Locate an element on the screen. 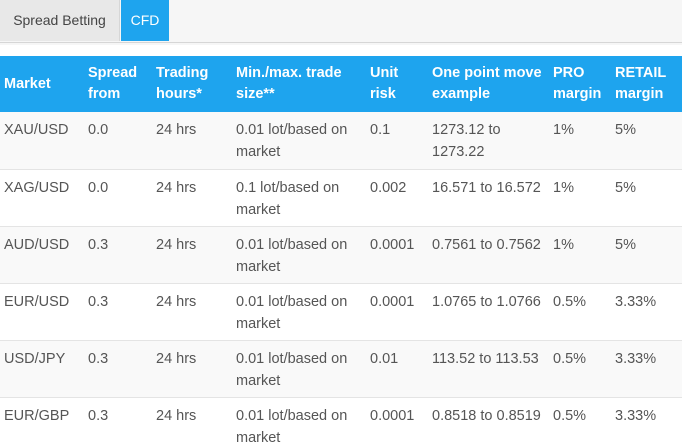 The width and height of the screenshot is (682, 445). col-header-unit-risk: Unit risk is located at coordinates (384, 83).